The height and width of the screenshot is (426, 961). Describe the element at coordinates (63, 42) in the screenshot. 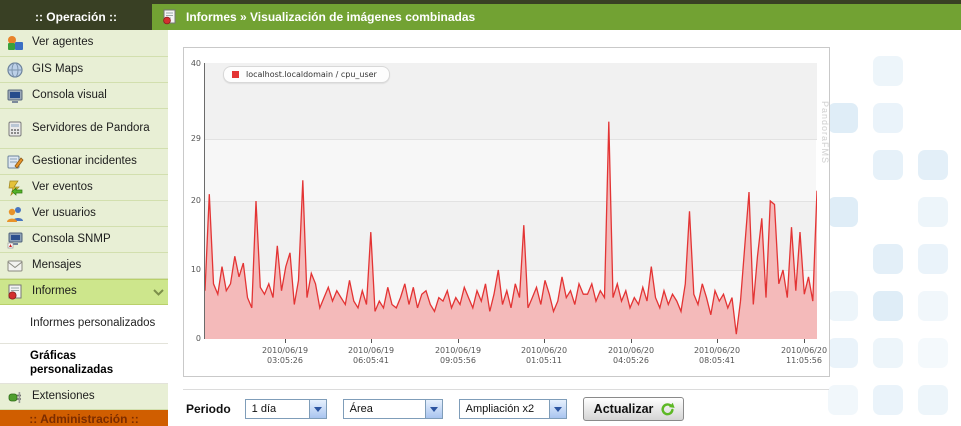

I see `sidebar-item-label: Ver agentes` at that location.